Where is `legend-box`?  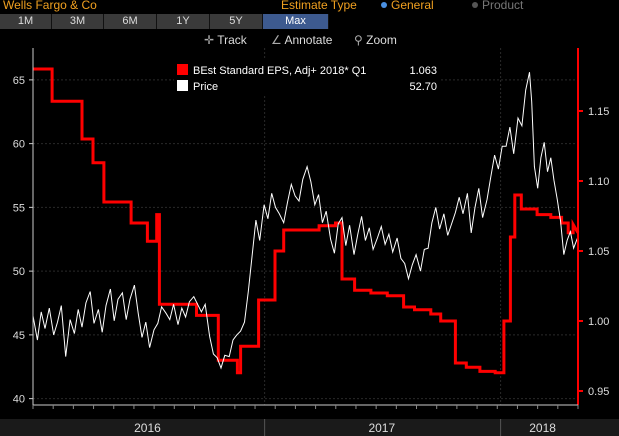
legend-box is located at coordinates (307, 77).